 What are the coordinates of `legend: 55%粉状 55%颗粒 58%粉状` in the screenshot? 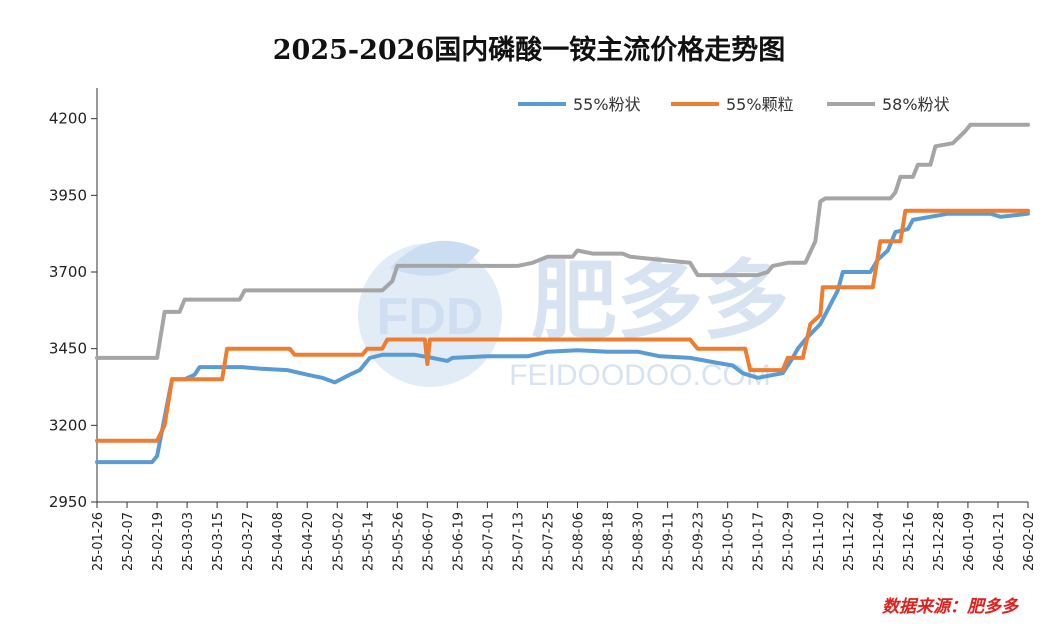 It's located at (734, 104).